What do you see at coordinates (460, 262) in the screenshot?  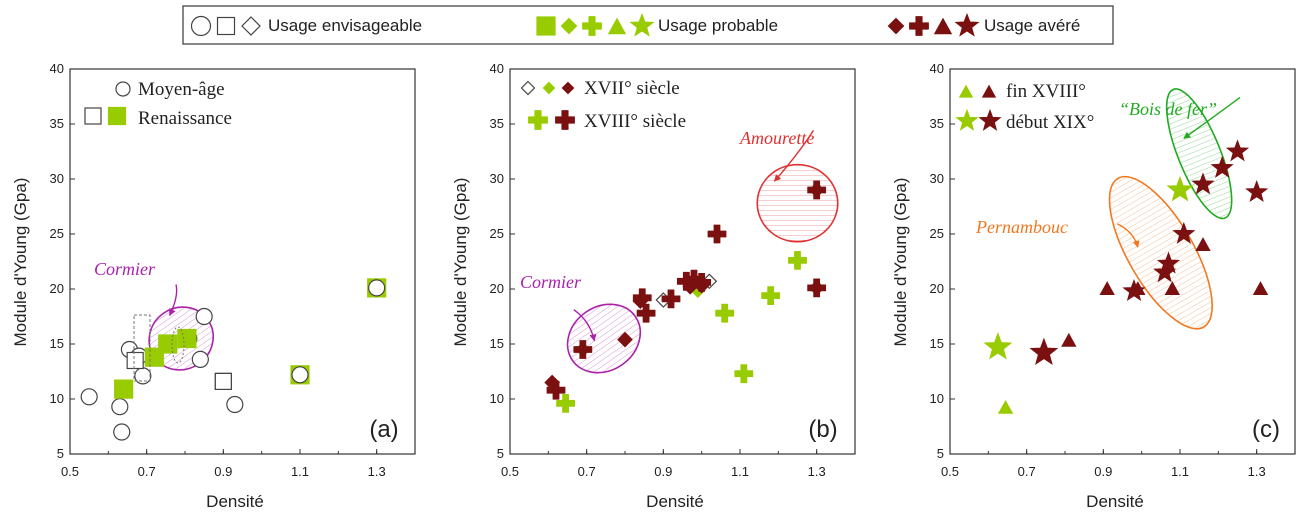 I see `y-axis-label-b: Module d'Young (Gpa)` at bounding box center [460, 262].